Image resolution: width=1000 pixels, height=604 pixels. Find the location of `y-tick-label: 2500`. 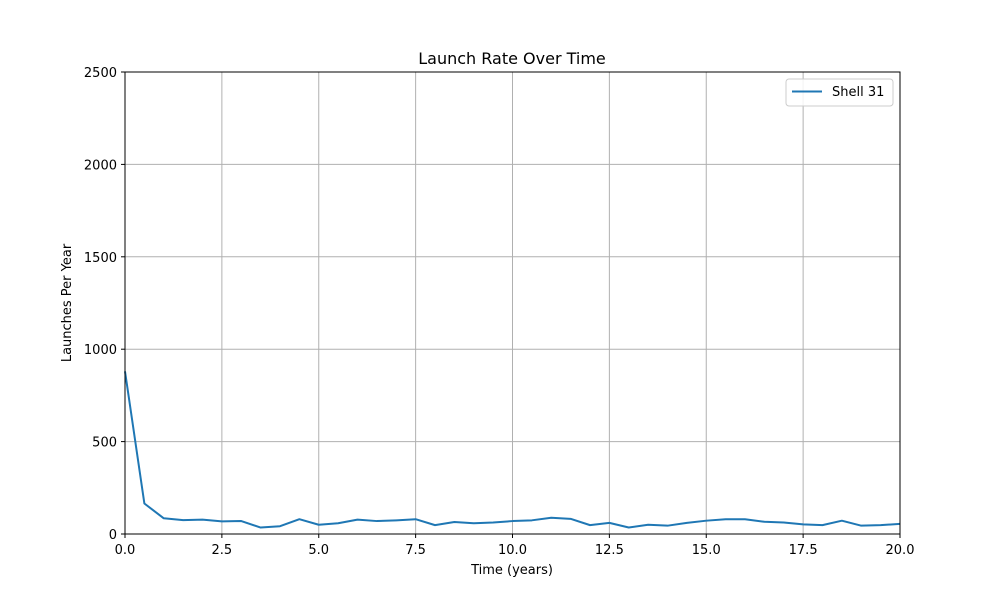

y-tick-label: 2500 is located at coordinates (100, 73).